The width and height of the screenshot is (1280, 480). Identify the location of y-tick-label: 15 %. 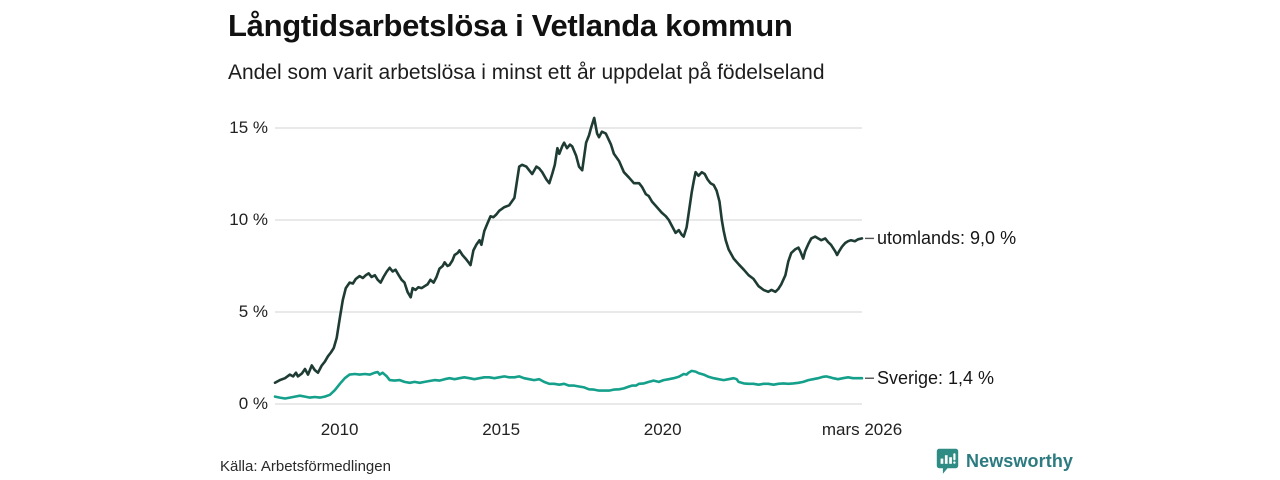
(248, 127).